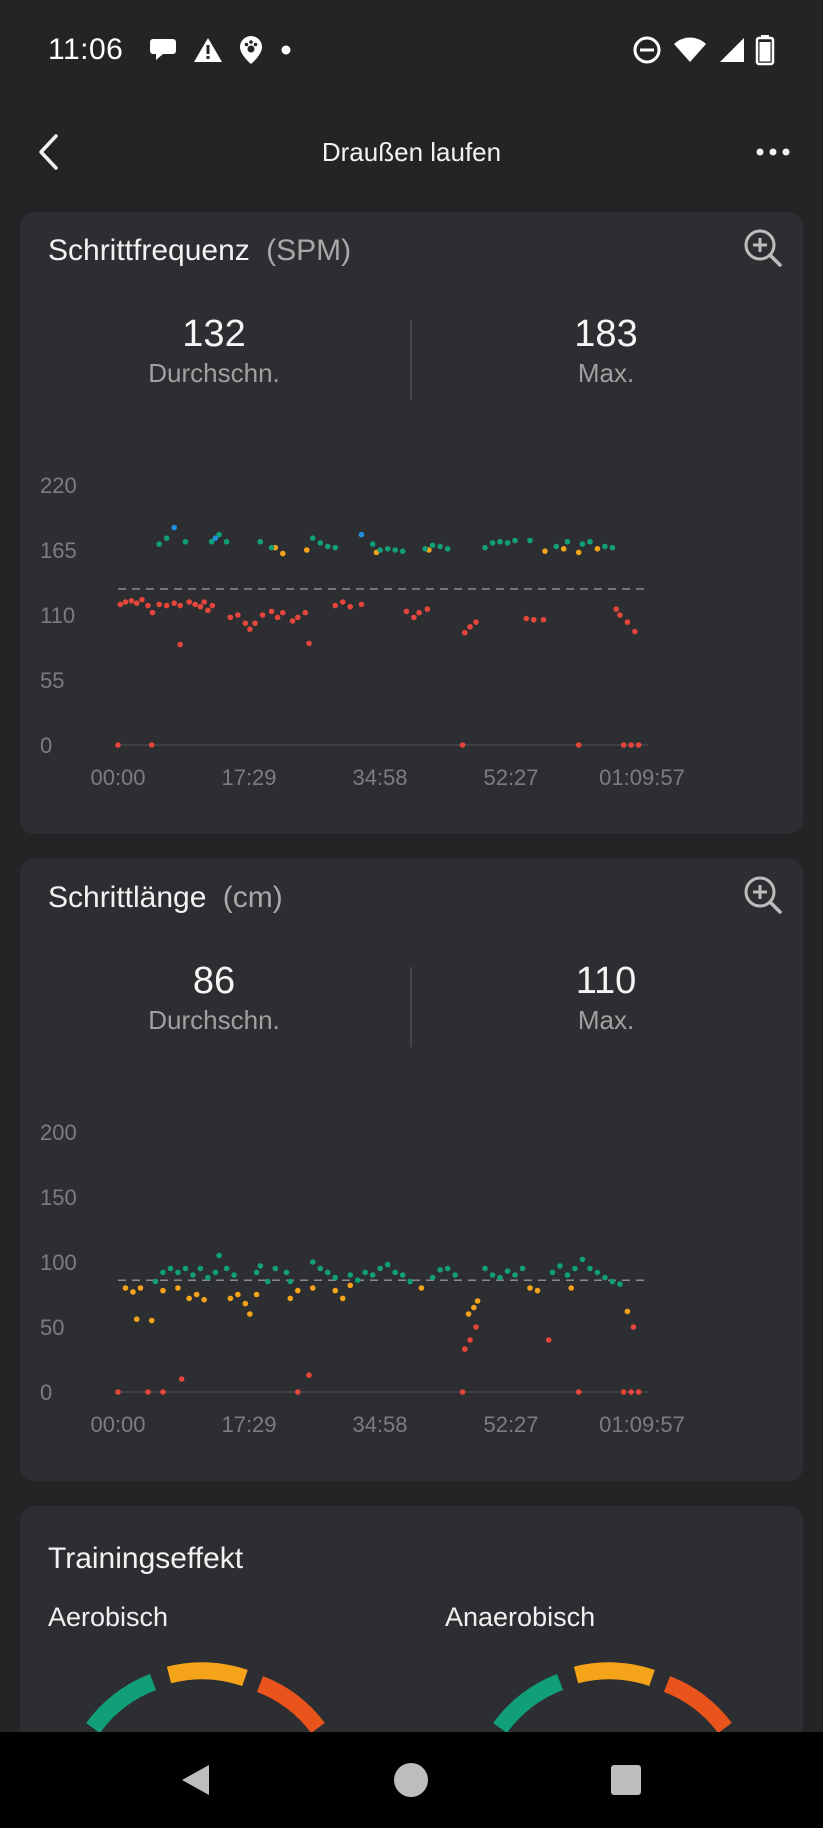 Image resolution: width=823 pixels, height=1828 pixels. What do you see at coordinates (52, 1327) in the screenshot?
I see `y-tick-label: 50` at bounding box center [52, 1327].